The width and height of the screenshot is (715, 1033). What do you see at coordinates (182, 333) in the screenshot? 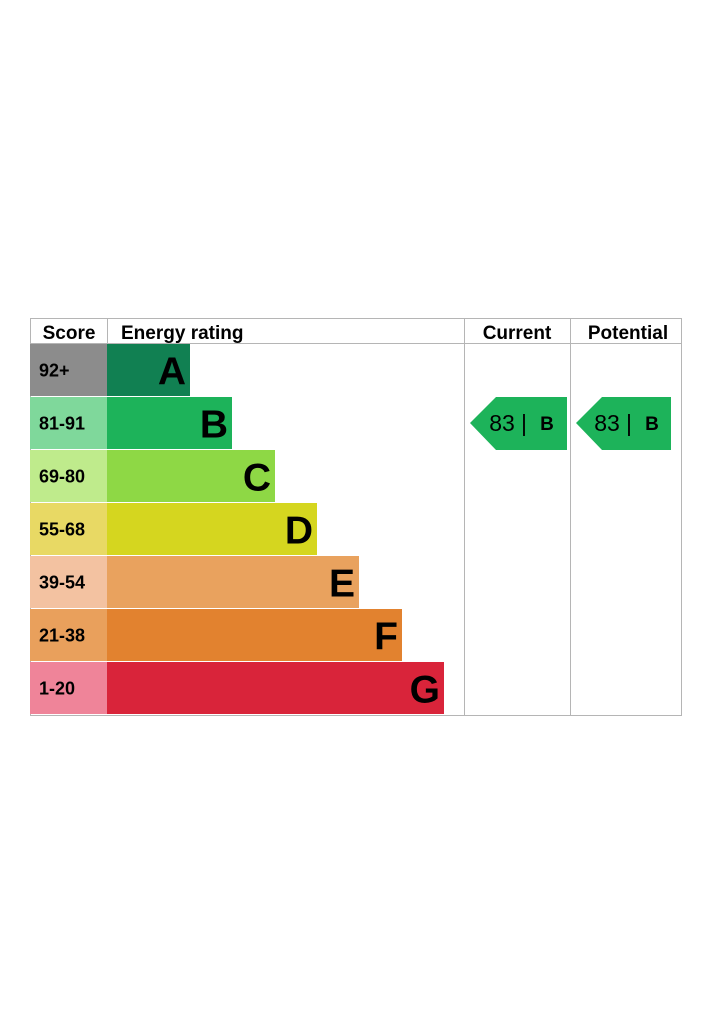
I see `energy-rating-header: Energy rating` at bounding box center [182, 333].